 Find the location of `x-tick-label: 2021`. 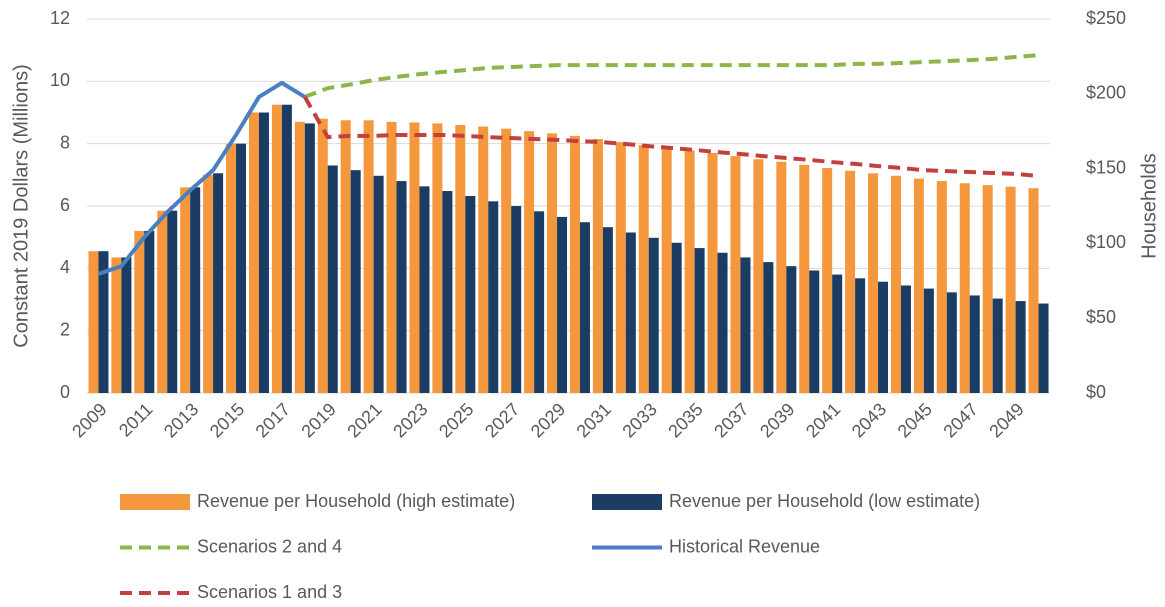

x-tick-label: 2021 is located at coordinates (364, 420).